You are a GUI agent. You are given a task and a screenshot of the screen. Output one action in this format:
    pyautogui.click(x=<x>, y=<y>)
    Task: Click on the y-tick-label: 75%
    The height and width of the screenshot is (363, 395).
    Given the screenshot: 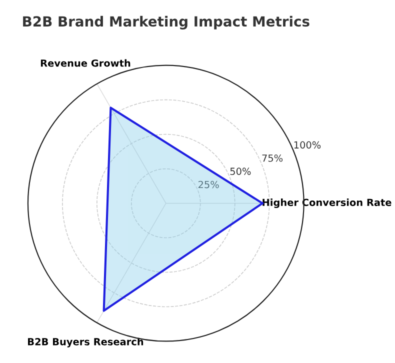 What is the action you would take?
    pyautogui.click(x=272, y=158)
    